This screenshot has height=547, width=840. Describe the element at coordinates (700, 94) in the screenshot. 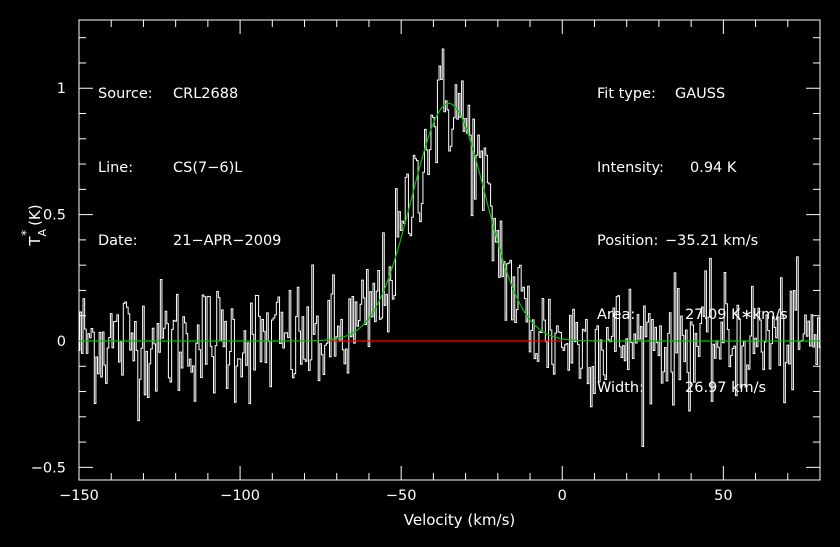

I see `info-value: GAUSS` at that location.